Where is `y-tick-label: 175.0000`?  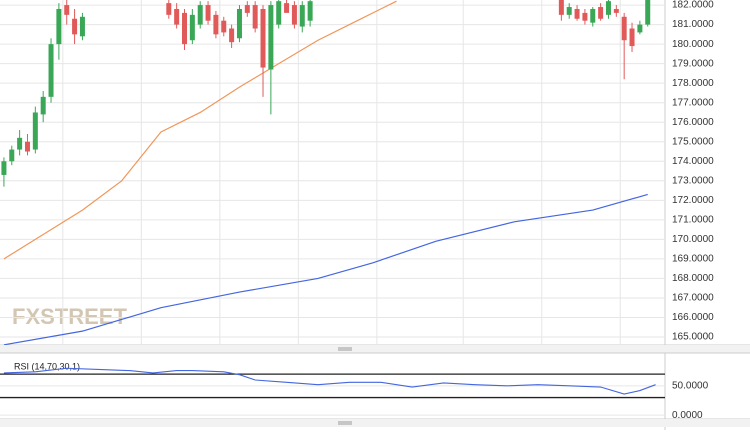 y-tick-label: 175.0000 is located at coordinates (693, 141).